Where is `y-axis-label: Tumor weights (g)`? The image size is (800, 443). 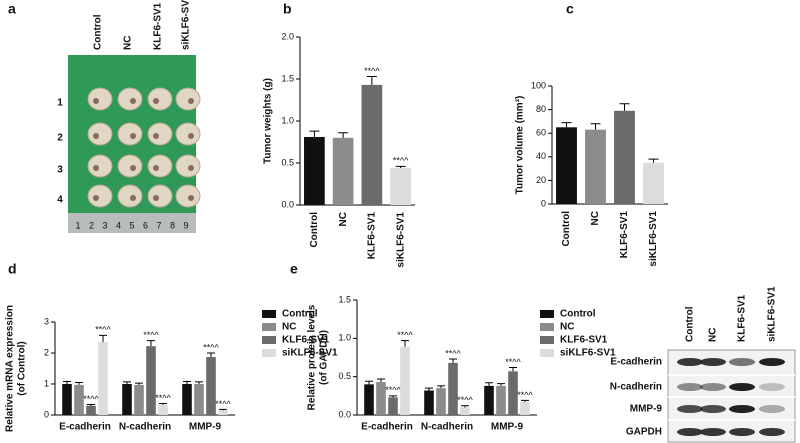
y-axis-label: Tumor weights (g) is located at coordinates (268, 121).